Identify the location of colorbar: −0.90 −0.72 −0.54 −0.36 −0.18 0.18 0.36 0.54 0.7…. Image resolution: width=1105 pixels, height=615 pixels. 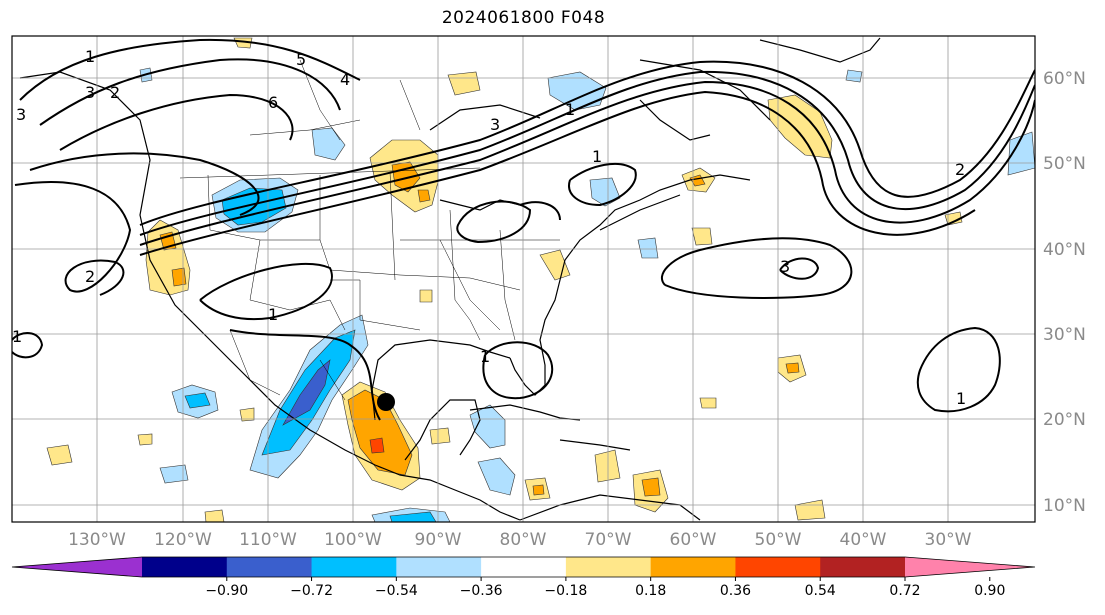
(523, 577).